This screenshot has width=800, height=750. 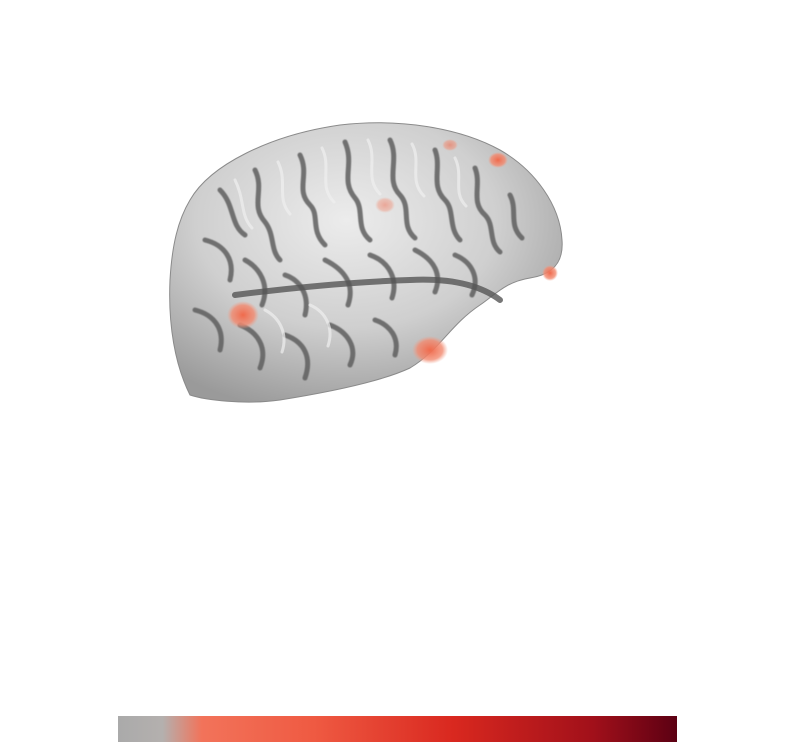 I want to click on sulci-pattern, so click(x=358, y=259).